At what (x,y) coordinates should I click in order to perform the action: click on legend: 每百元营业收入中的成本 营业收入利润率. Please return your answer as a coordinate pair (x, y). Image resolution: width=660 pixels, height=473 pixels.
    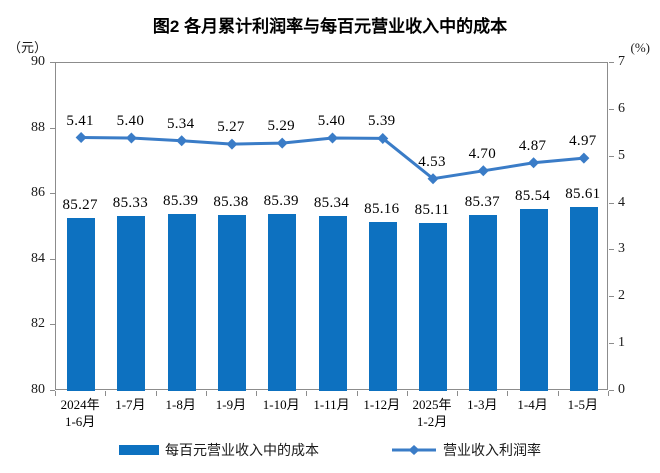
    Looking at the image, I should click on (330, 450).